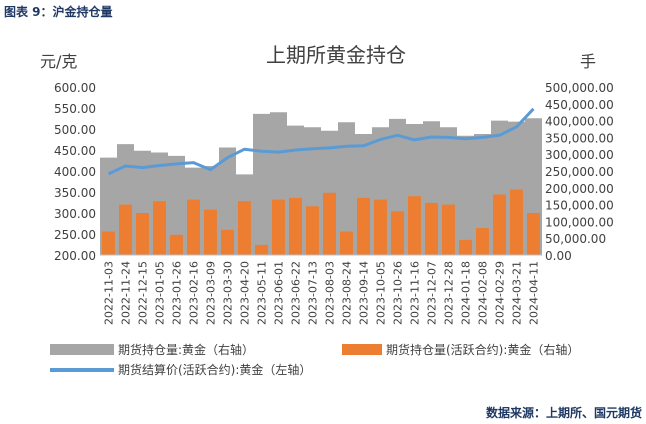  What do you see at coordinates (211, 293) in the screenshot?
I see `x-axis-tick-label: 2023-03-09` at bounding box center [211, 293].